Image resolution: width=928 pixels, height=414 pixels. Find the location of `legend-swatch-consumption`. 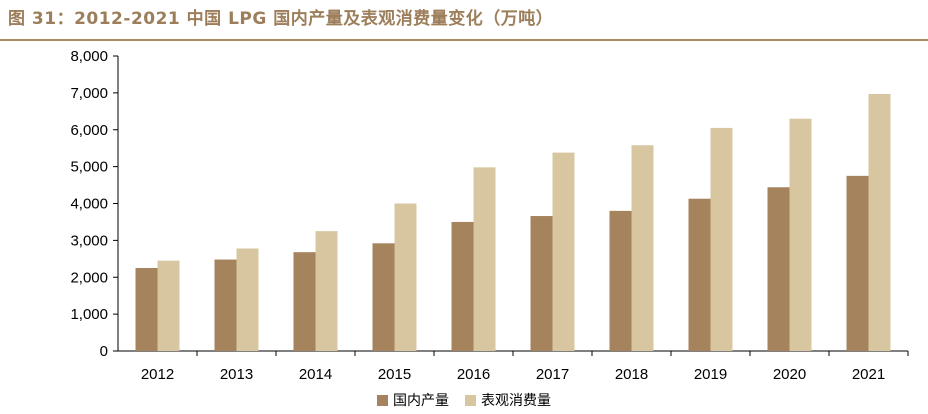

legend-swatch-consumption is located at coordinates (470, 400).